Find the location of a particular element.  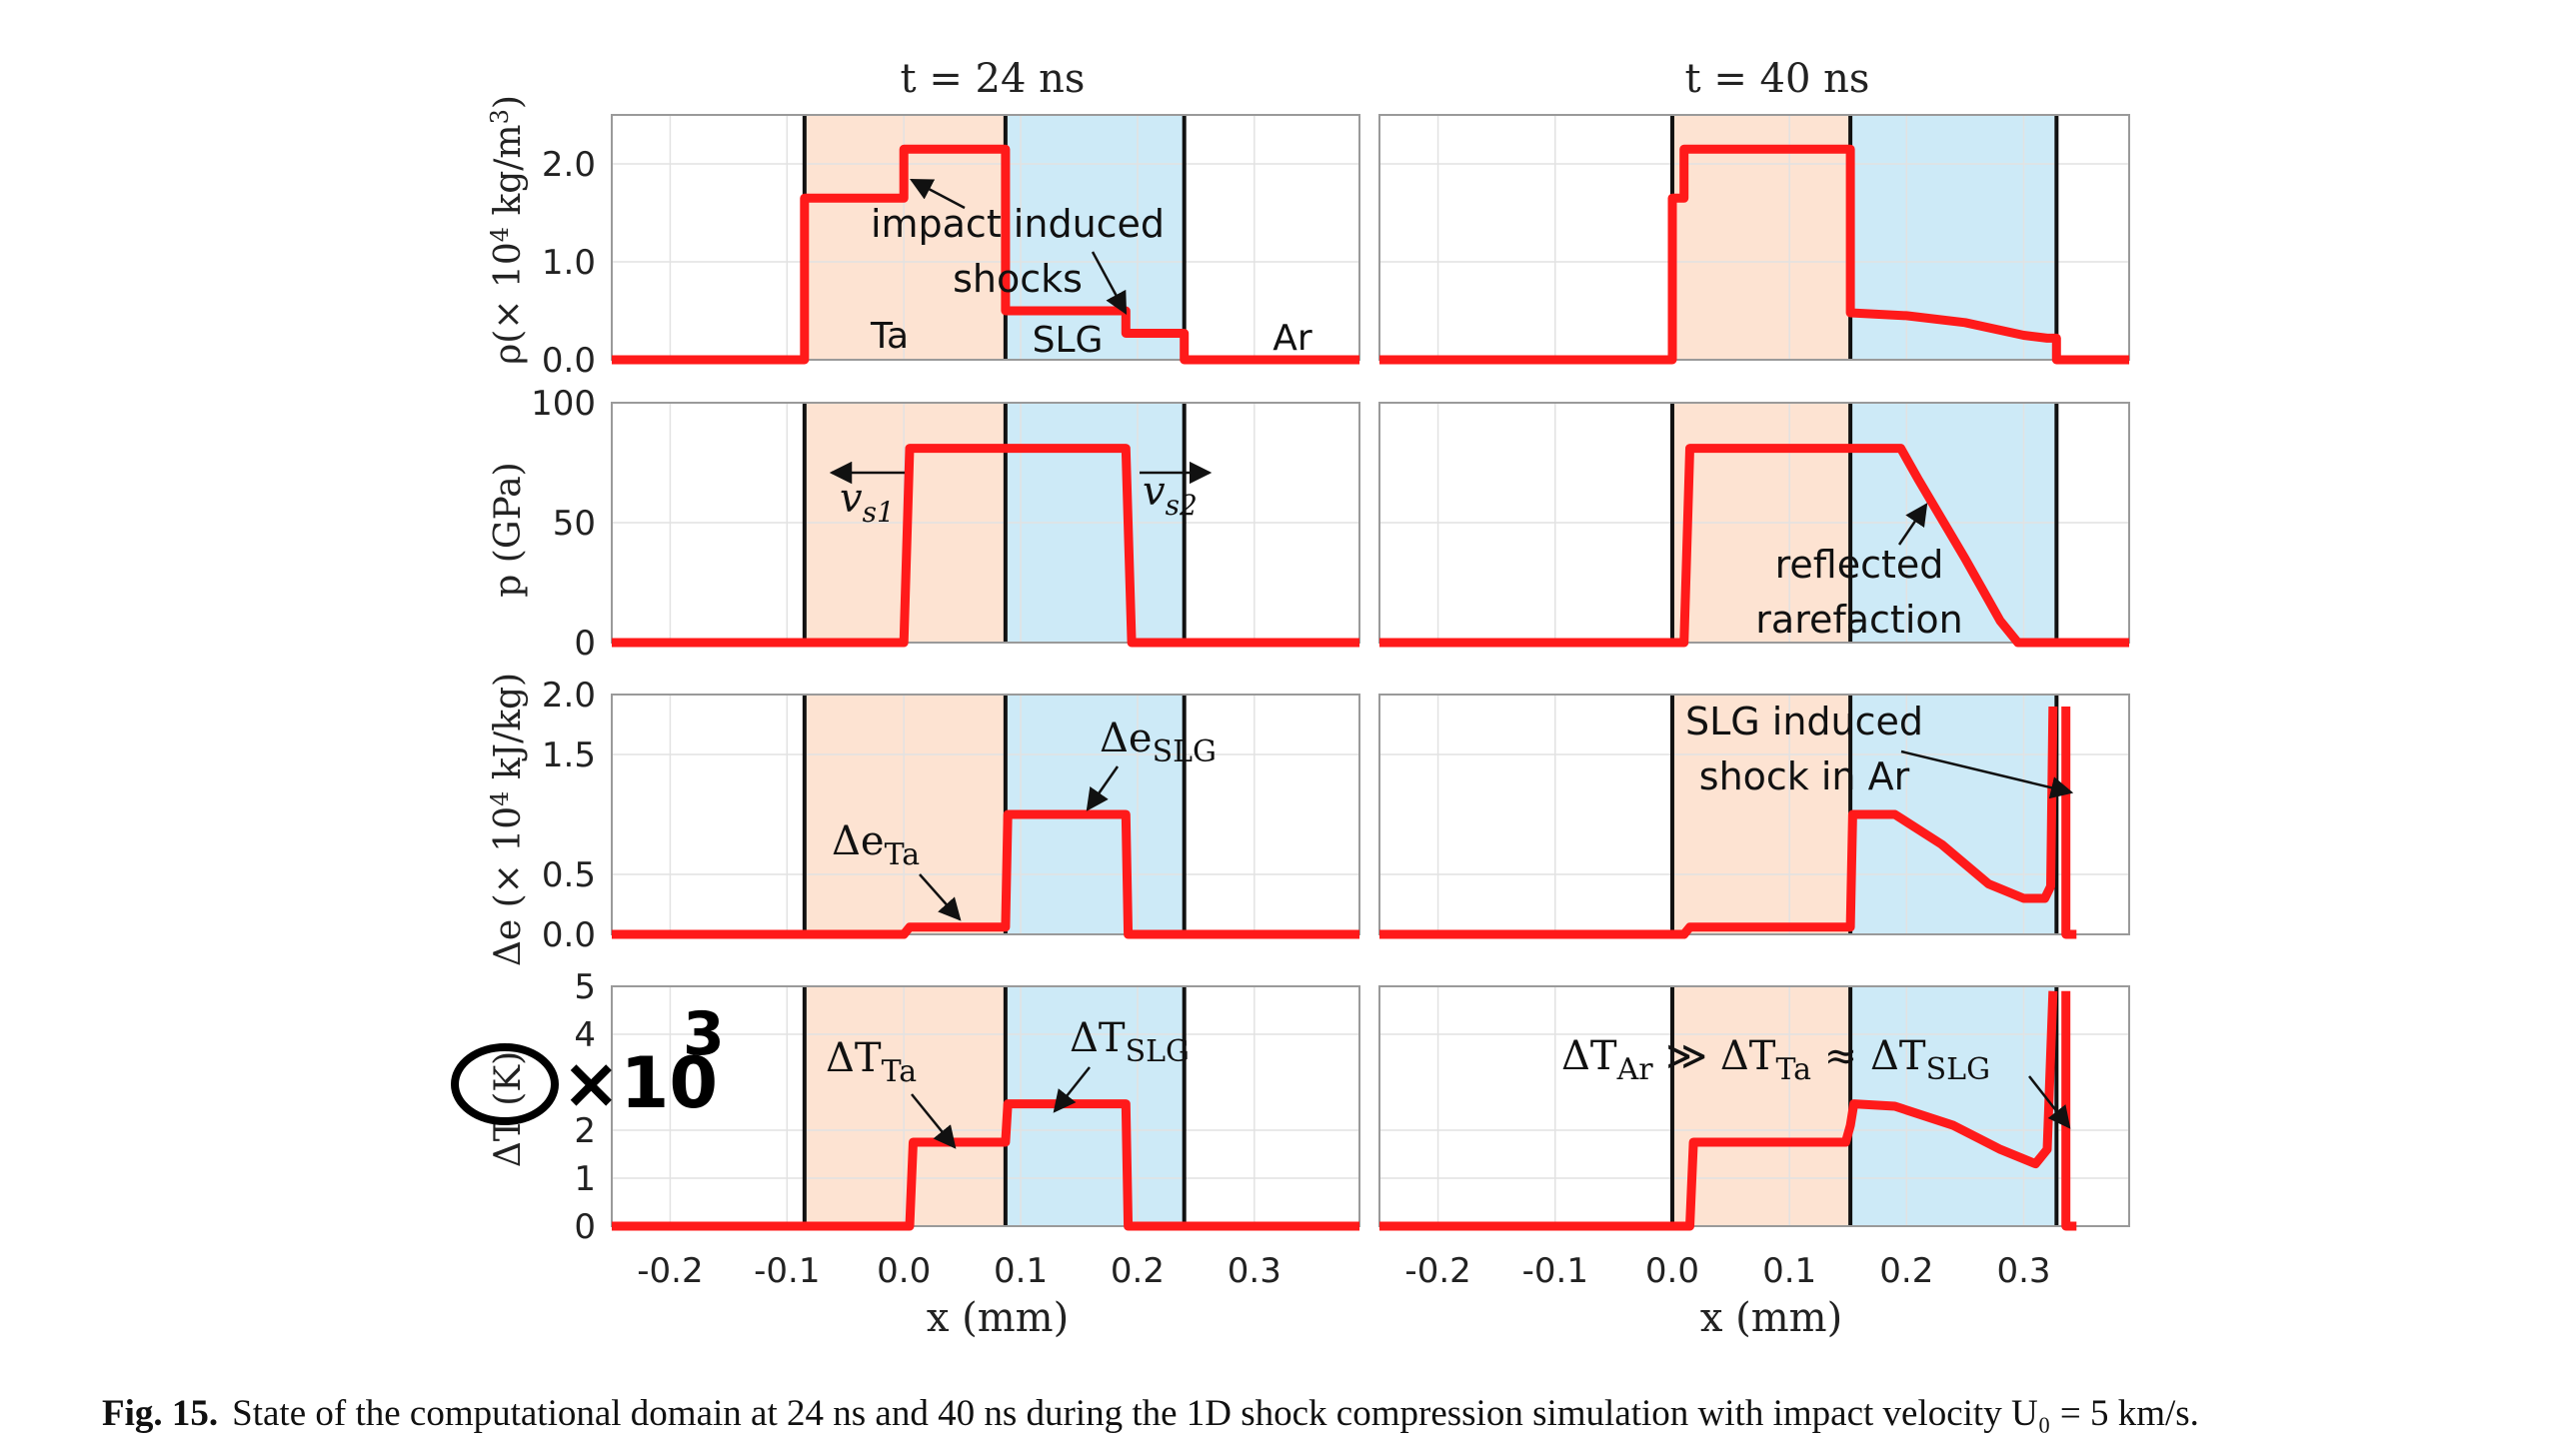

annotations-pressure-40ns: reflected rarefaction is located at coordinates (1859, 572).